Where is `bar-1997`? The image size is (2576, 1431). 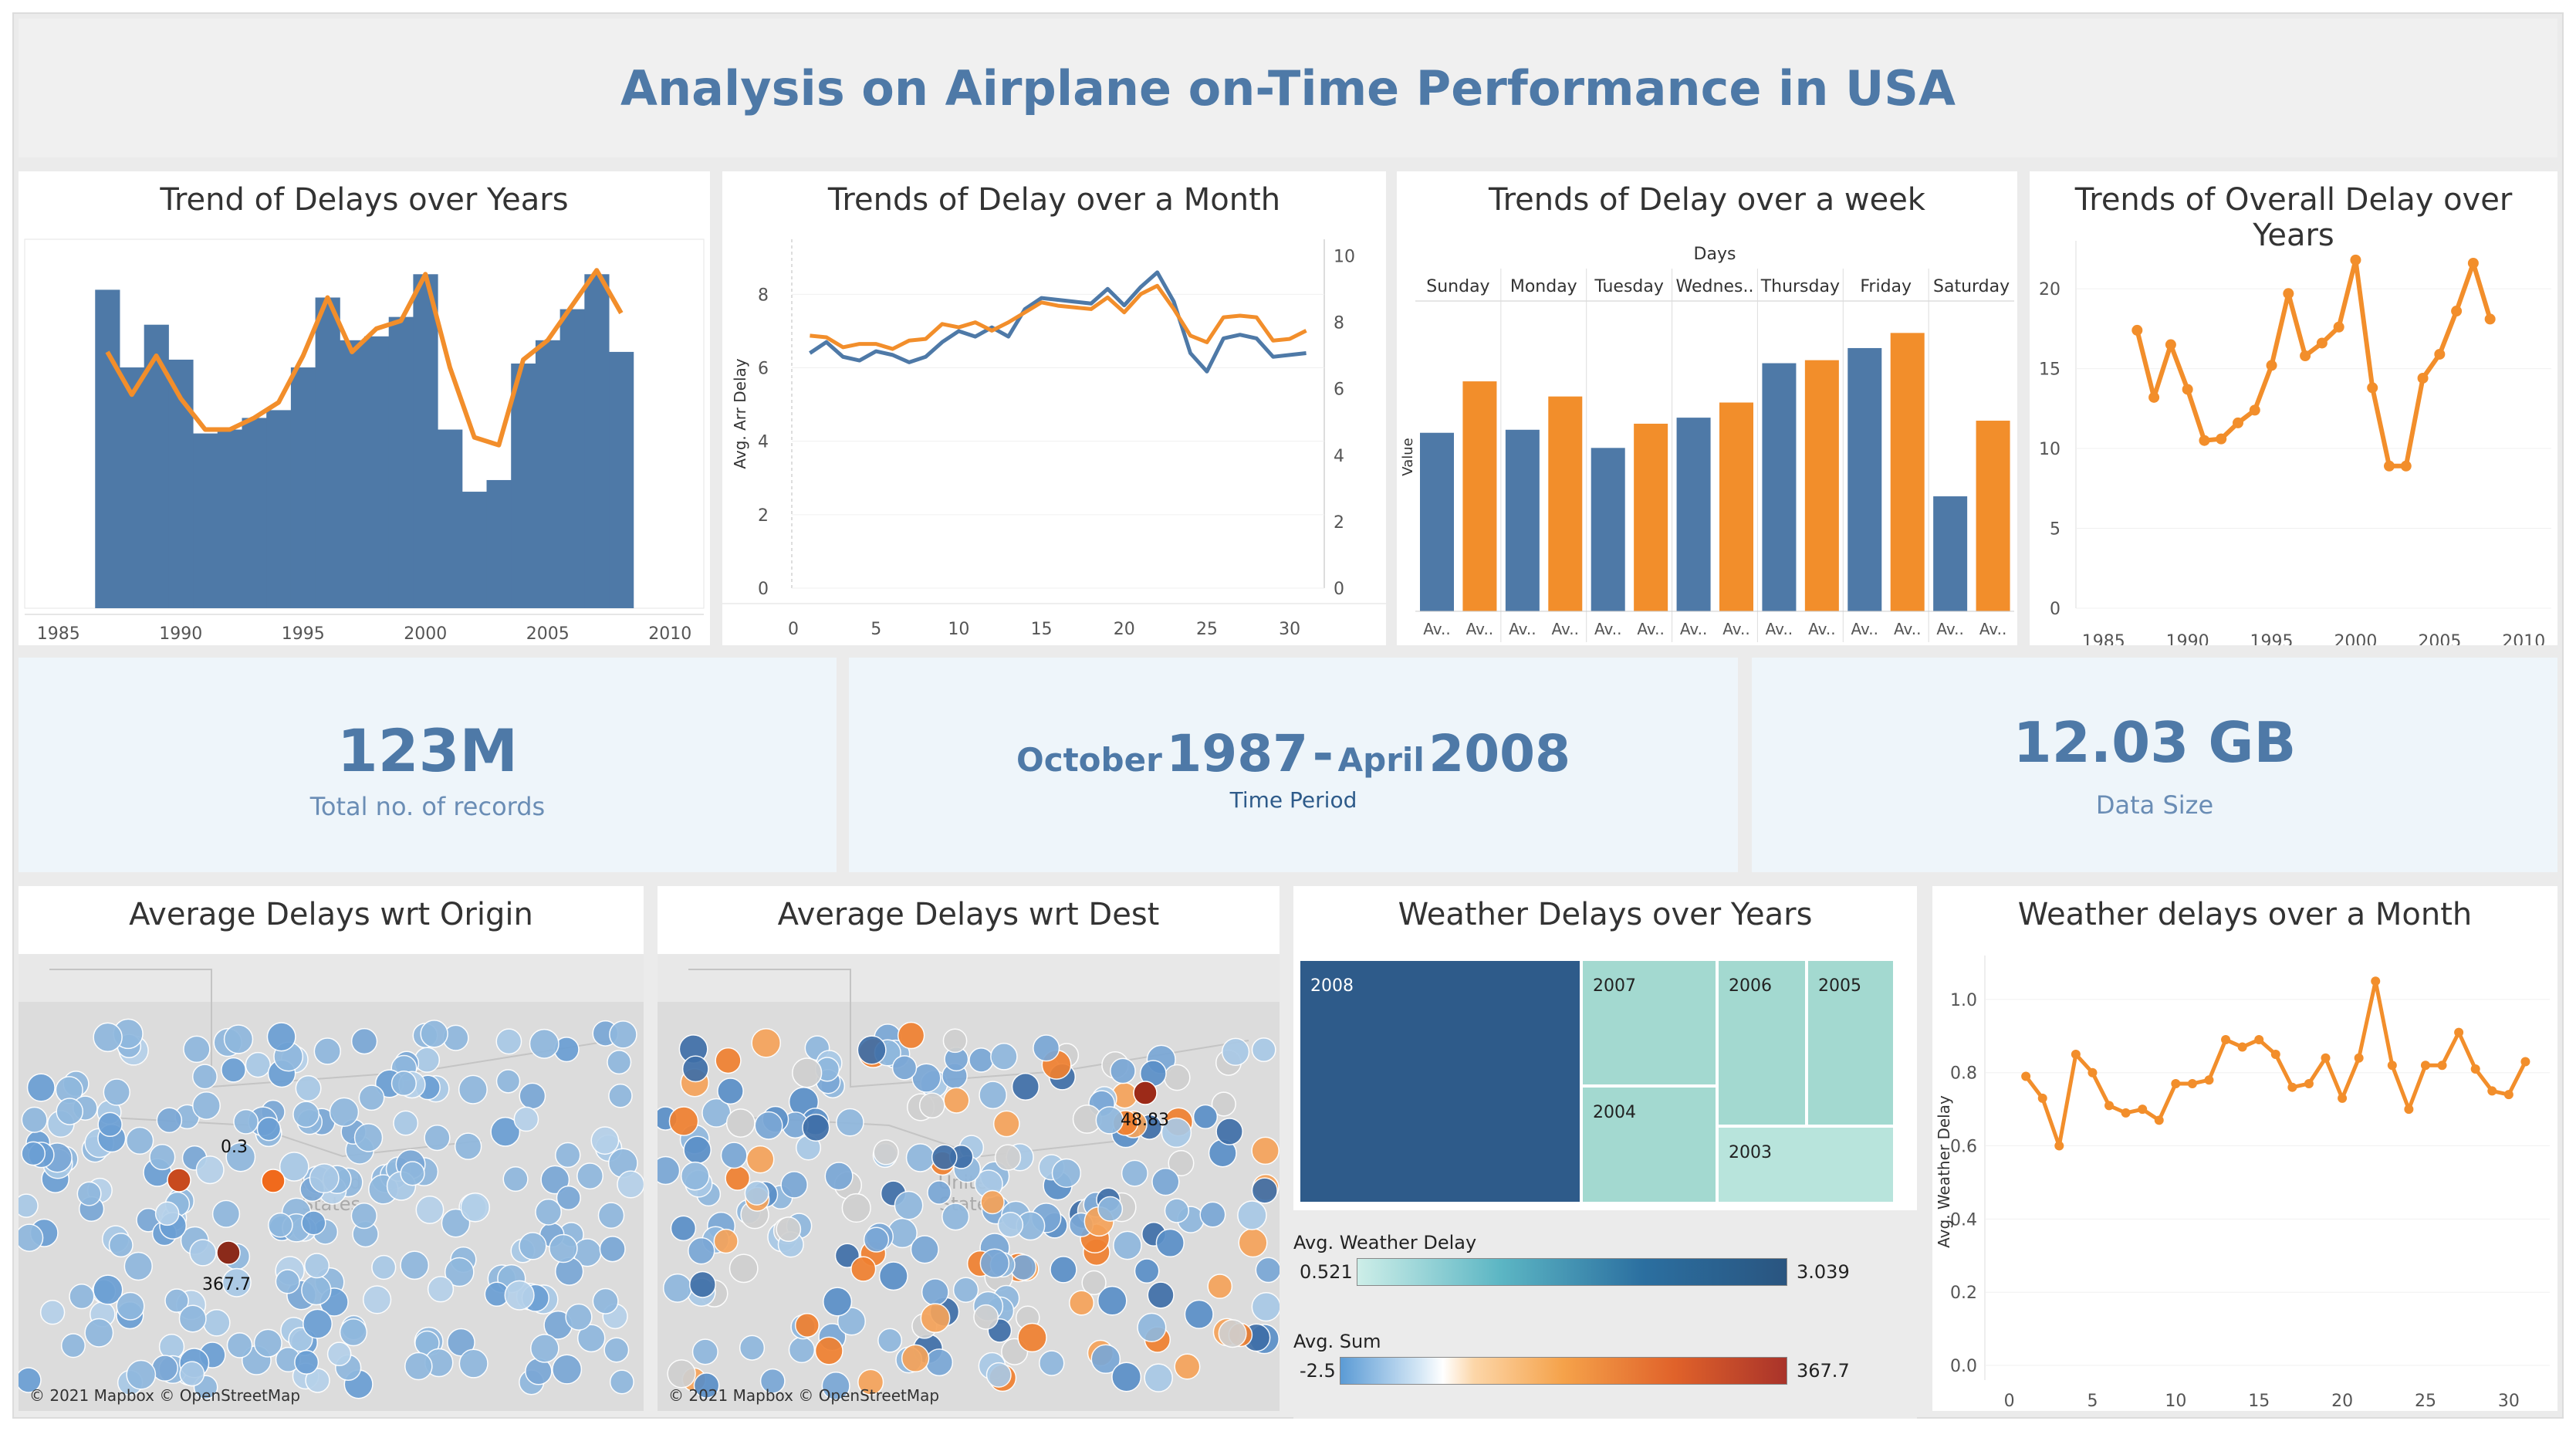
bar-1997 is located at coordinates (352, 474).